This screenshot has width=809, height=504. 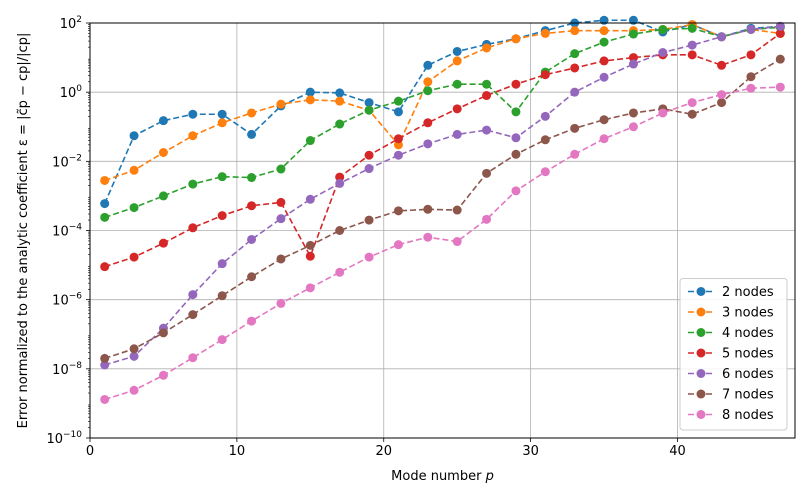 What do you see at coordinates (748, 333) in the screenshot?
I see `legend-label: 4 nodes` at bounding box center [748, 333].